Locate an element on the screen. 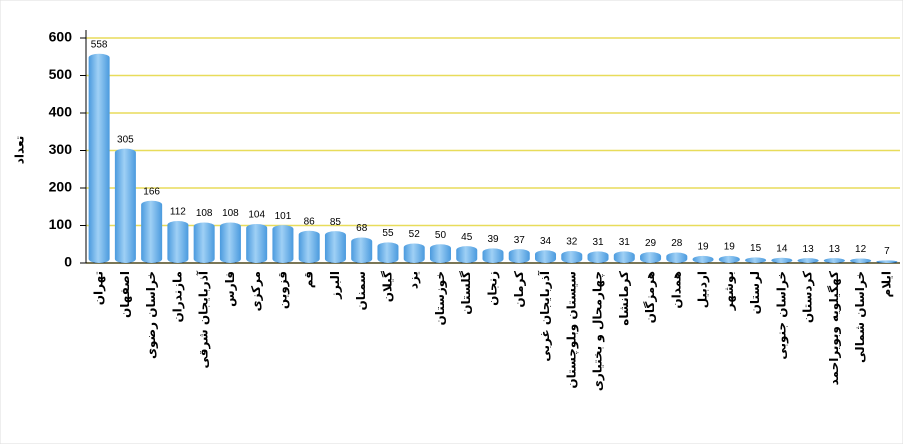  y-tick-label: 500 is located at coordinates (61, 74).